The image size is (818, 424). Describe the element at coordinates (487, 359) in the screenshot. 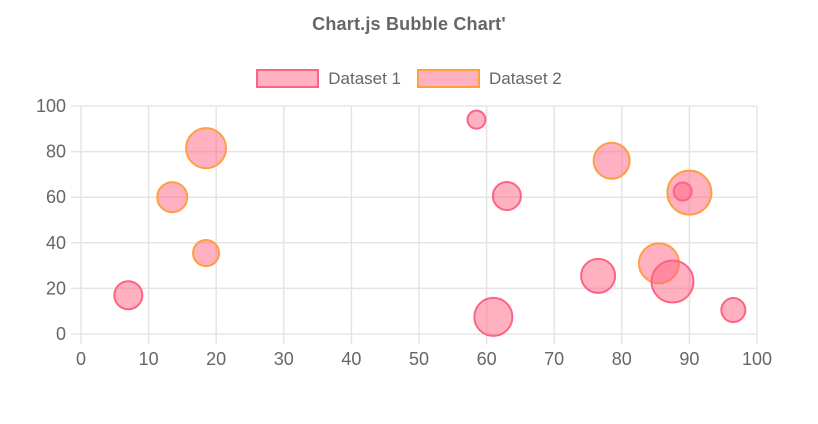

I see `x-tick-label: 60` at that location.